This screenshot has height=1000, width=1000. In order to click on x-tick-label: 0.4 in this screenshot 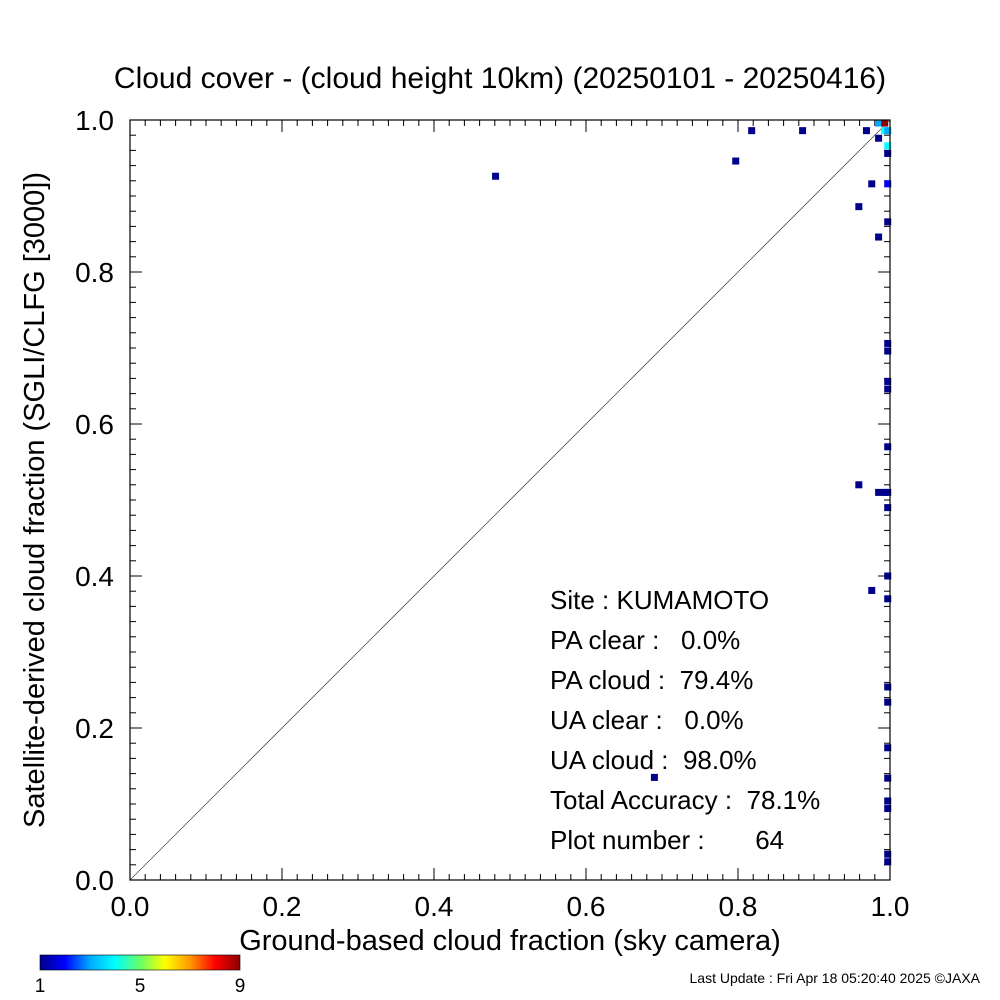, I will do `click(434, 906)`.